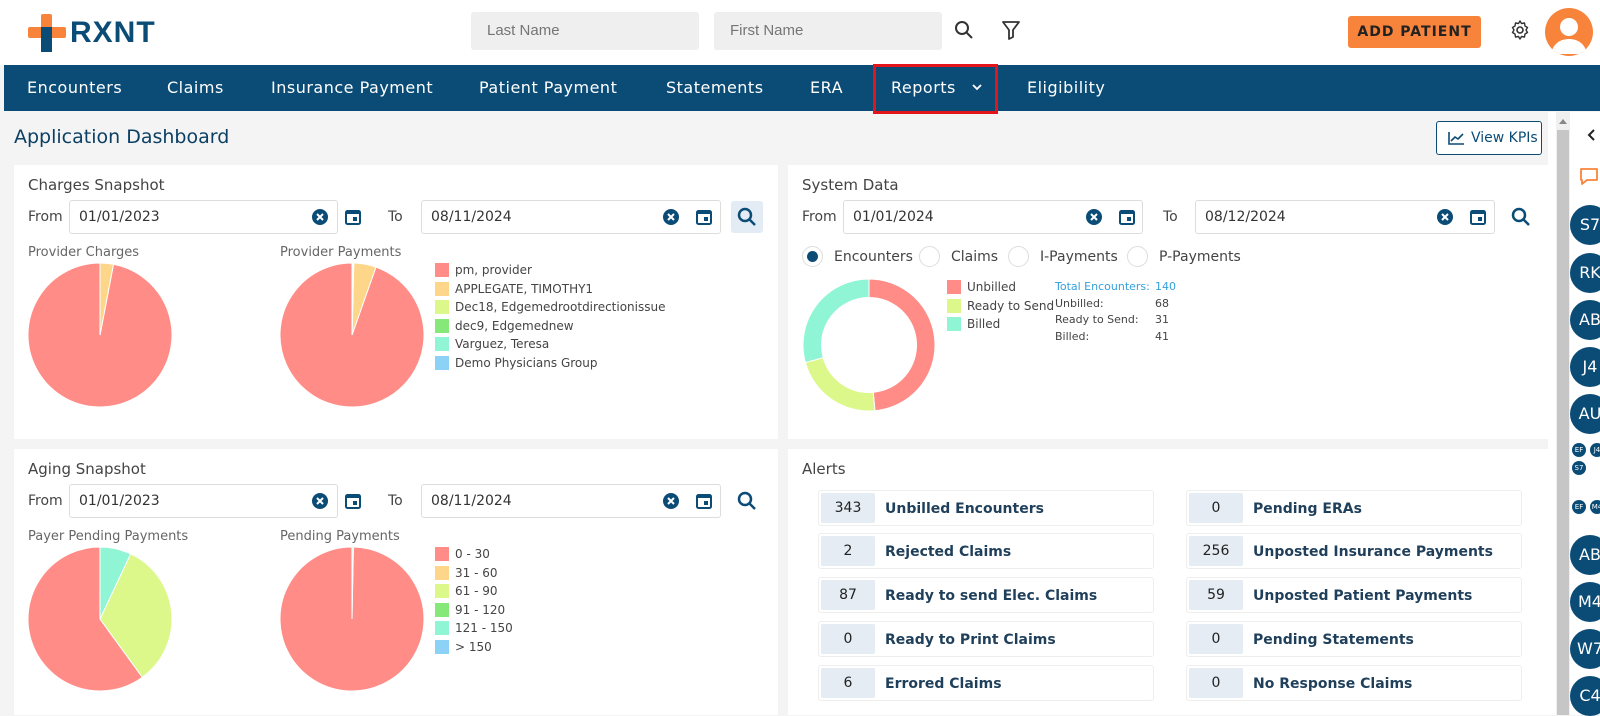 Image resolution: width=1600 pixels, height=716 pixels. Describe the element at coordinates (195, 87) in the screenshot. I see `nav-claims: Claims` at that location.